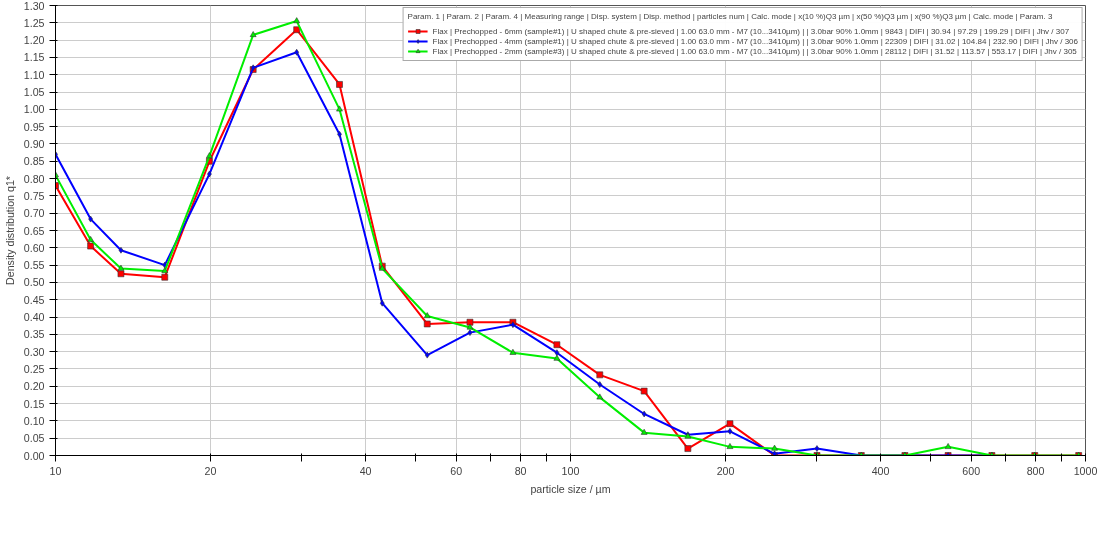  What do you see at coordinates (34, 161) in the screenshot?
I see `y-tick-label: 0.85` at bounding box center [34, 161].